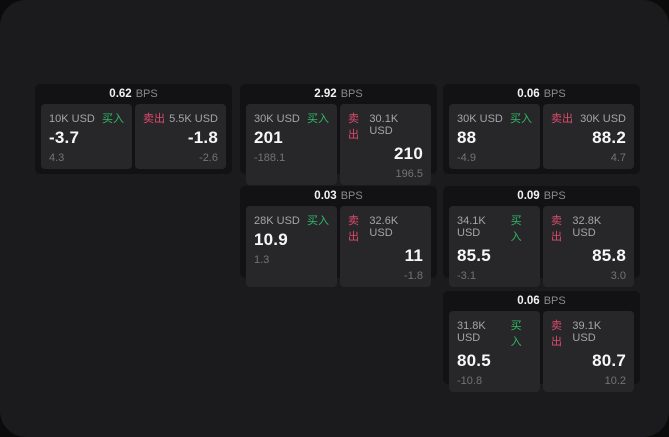 The height and width of the screenshot is (437, 669). I want to click on quote-body: 30K USD 买入 88 -4.9 卖出 30K USD 88.2 4.7, so click(541, 139).